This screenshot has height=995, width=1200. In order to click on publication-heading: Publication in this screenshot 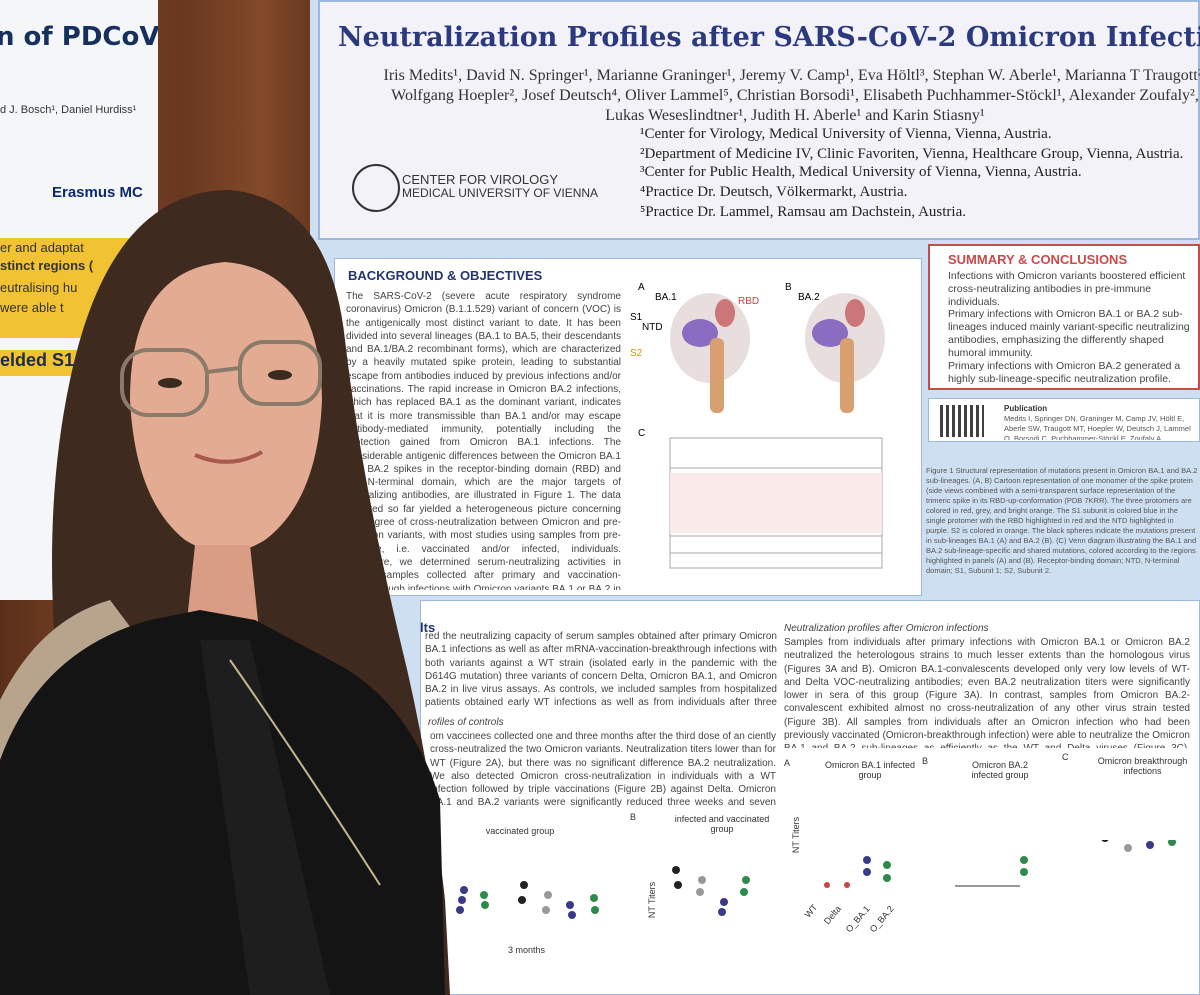, I will do `click(1026, 408)`.